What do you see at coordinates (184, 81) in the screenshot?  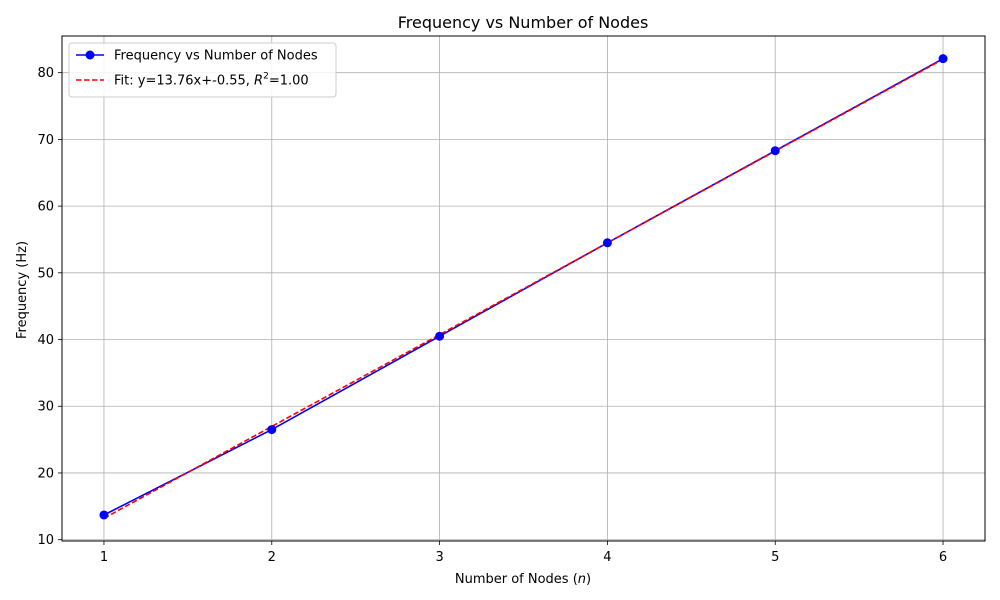 I see `legend-label-fit-prefix: Fit: y=13.76x+-0.55,` at bounding box center [184, 81].